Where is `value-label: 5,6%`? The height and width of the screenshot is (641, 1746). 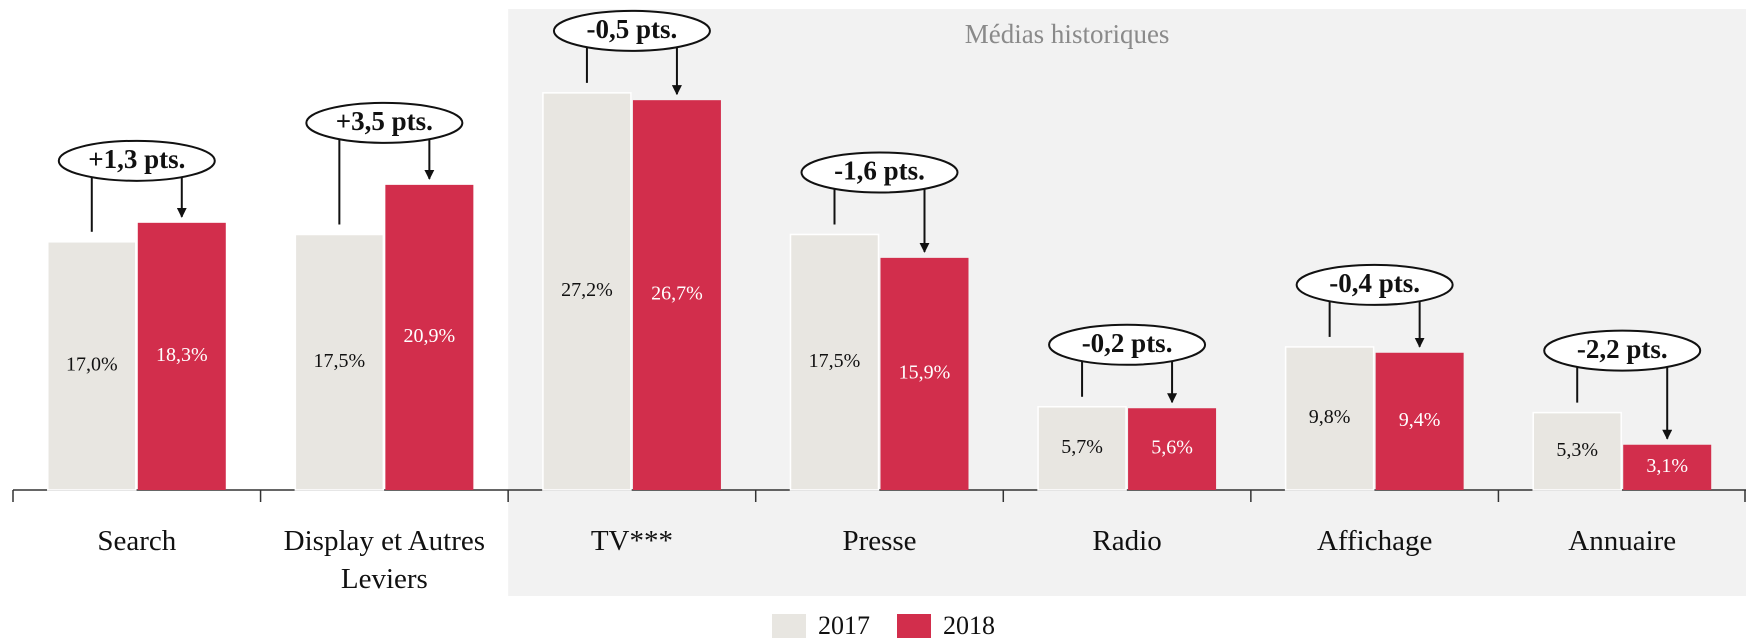
value-label: 5,6% is located at coordinates (1172, 448).